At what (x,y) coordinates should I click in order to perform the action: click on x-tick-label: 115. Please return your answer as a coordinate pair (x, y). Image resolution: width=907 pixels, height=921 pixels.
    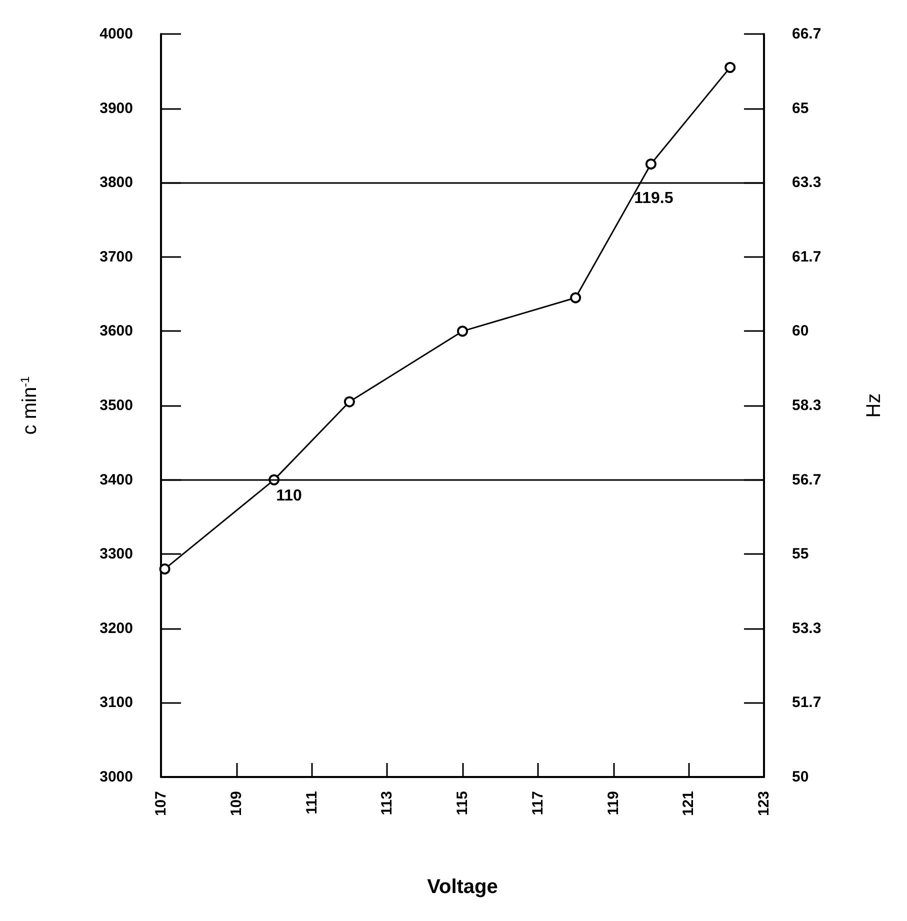
    Looking at the image, I should click on (462, 803).